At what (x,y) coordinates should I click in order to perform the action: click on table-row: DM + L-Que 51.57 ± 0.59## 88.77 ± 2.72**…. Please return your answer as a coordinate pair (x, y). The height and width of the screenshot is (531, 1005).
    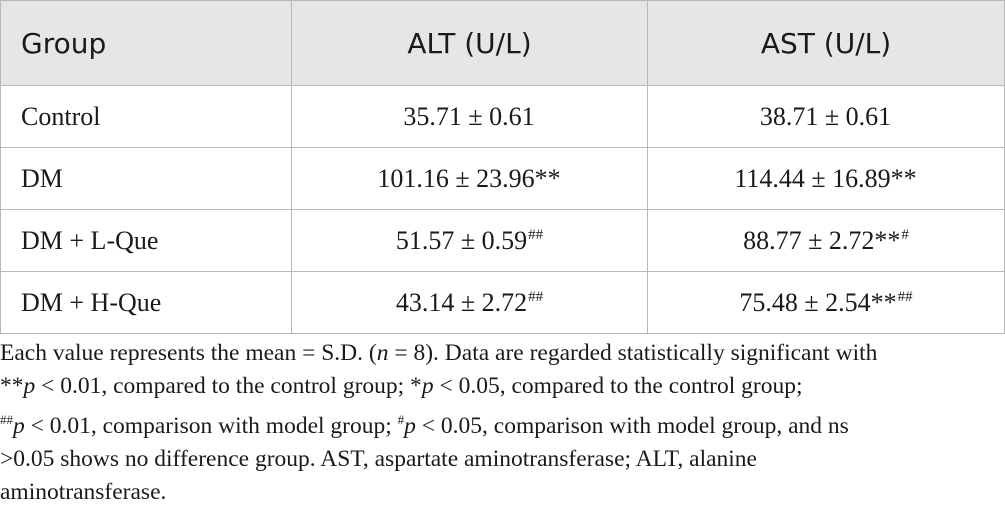
    Looking at the image, I should click on (502, 240).